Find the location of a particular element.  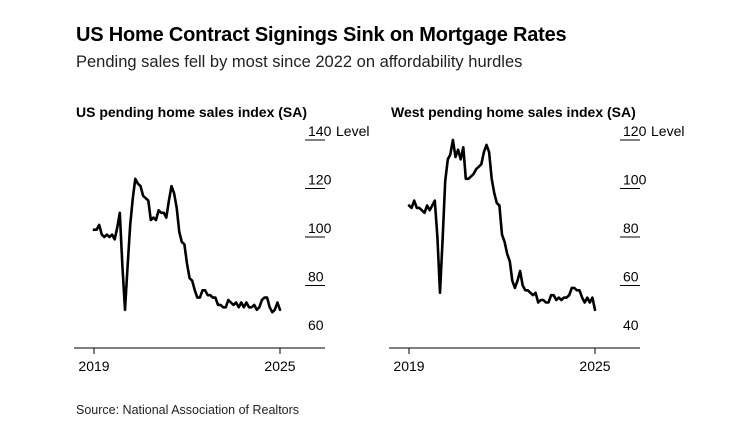

us-series-line is located at coordinates (187, 245).